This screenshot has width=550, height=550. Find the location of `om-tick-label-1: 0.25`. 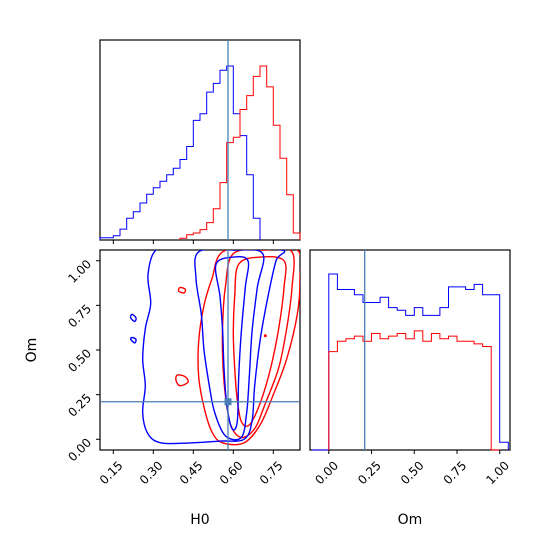

om-tick-label-1: 0.25 is located at coordinates (79, 405).